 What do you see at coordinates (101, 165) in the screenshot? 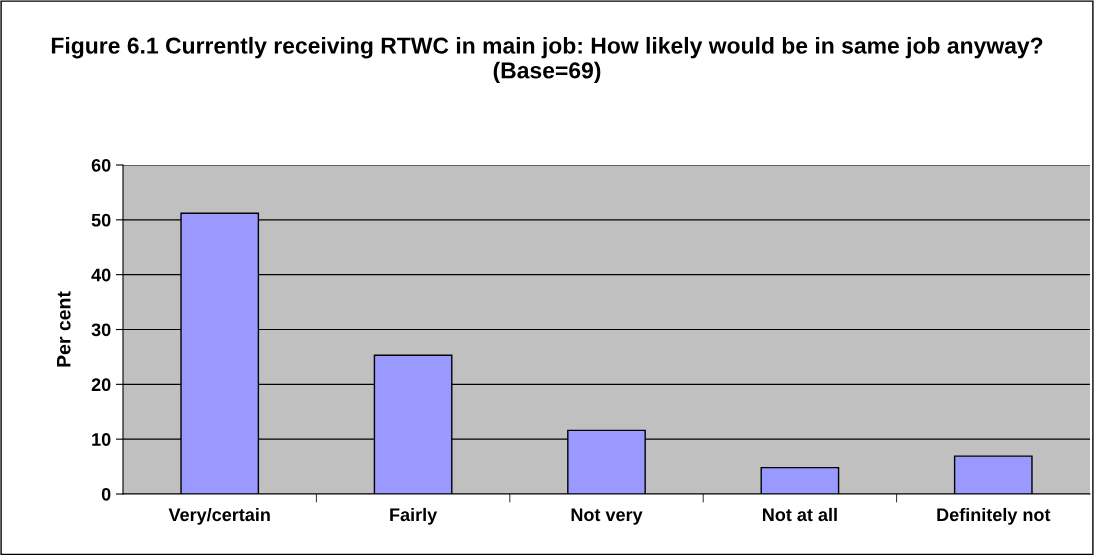
I see `y-tick-label: 60` at bounding box center [101, 165].